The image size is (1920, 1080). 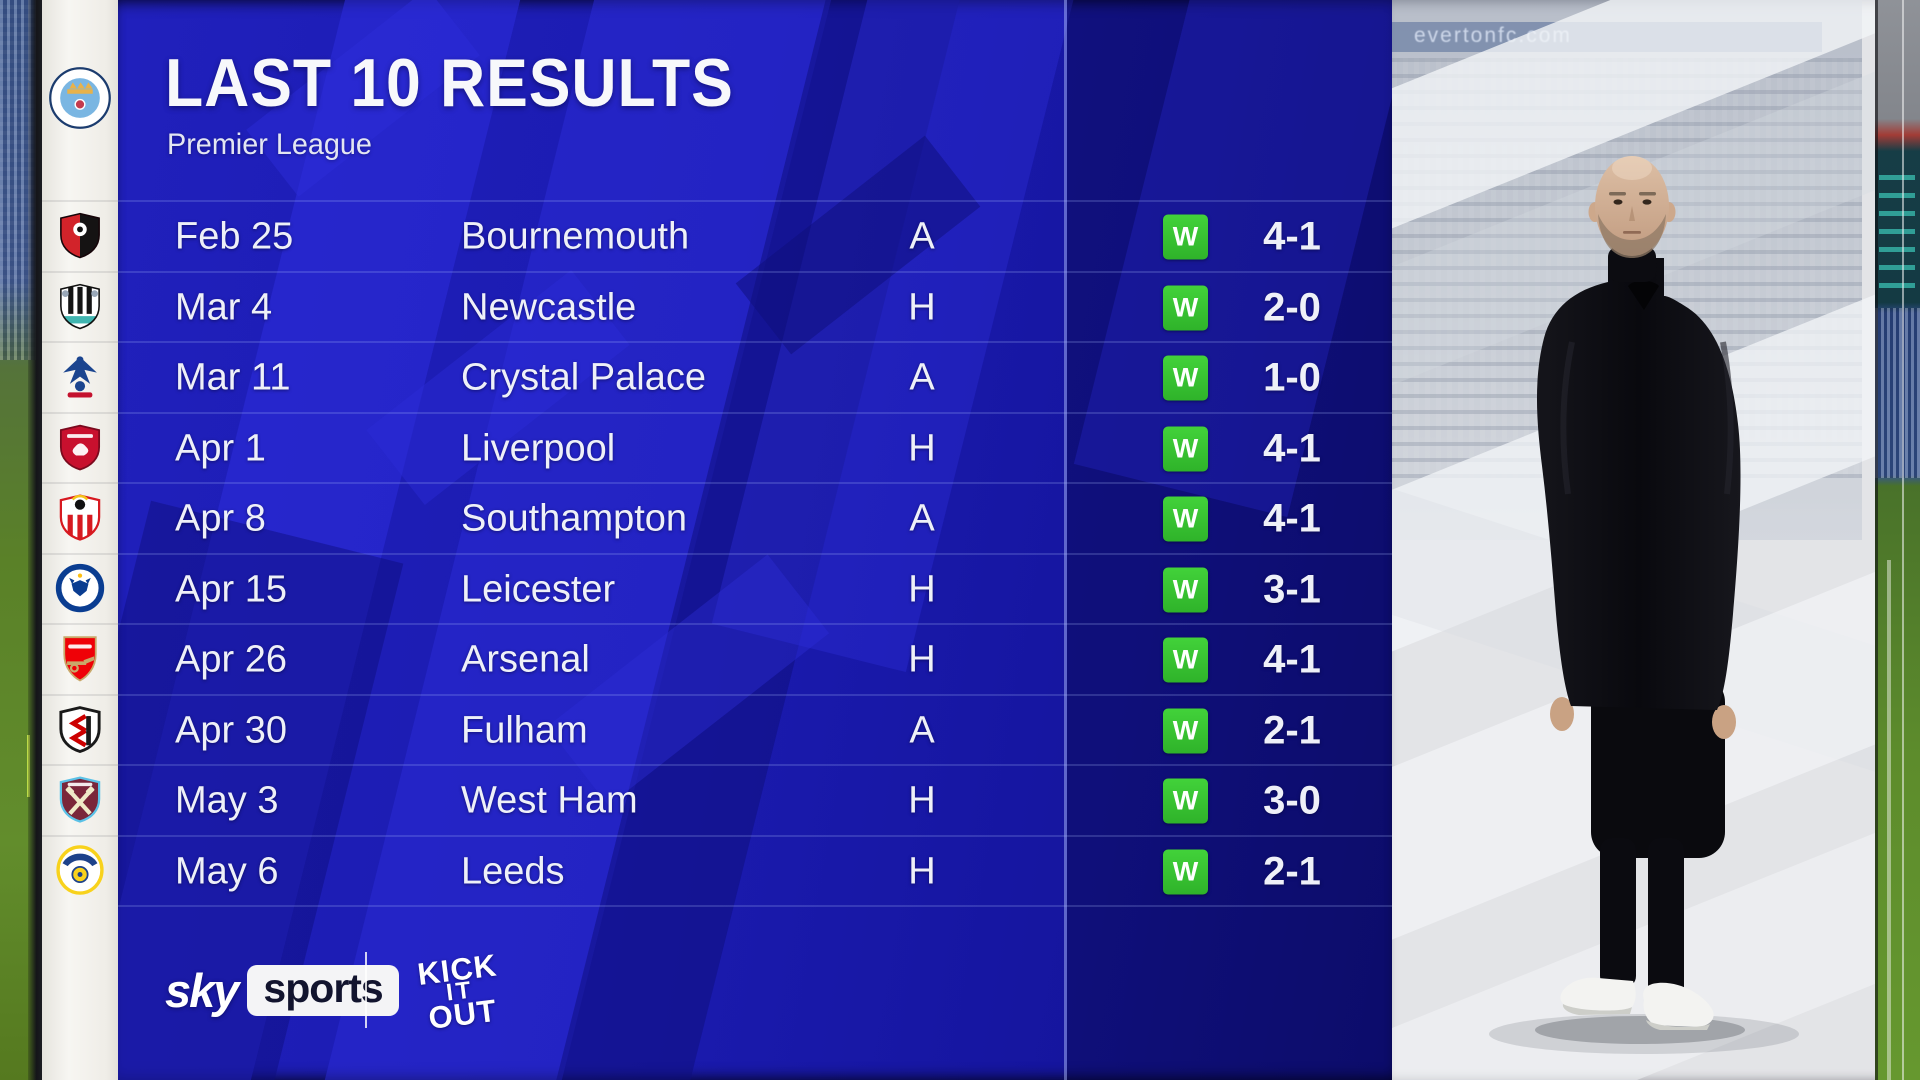 I want to click on manager-photo, so click(x=1644, y=605).